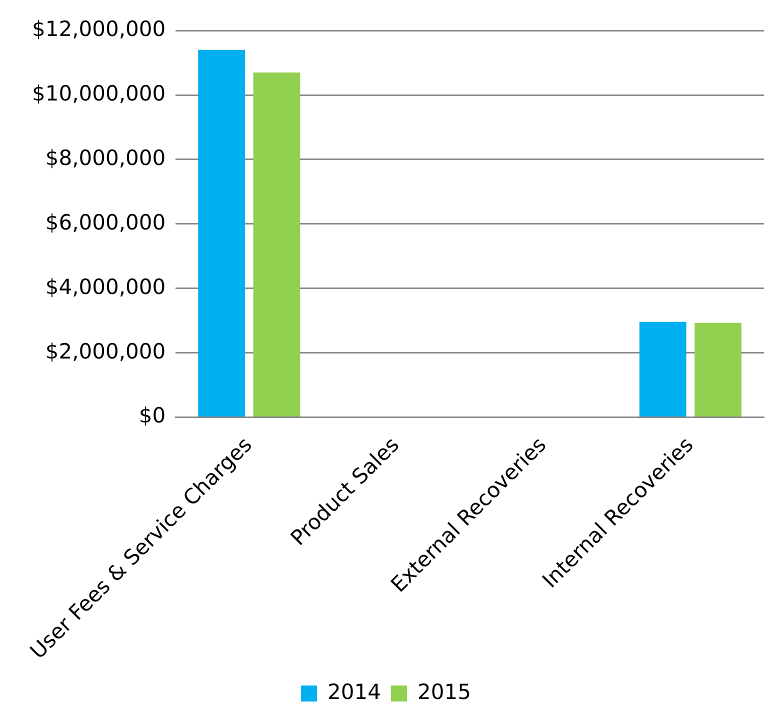 The image size is (778, 722). What do you see at coordinates (444, 692) in the screenshot?
I see `legend-label: 2015` at bounding box center [444, 692].